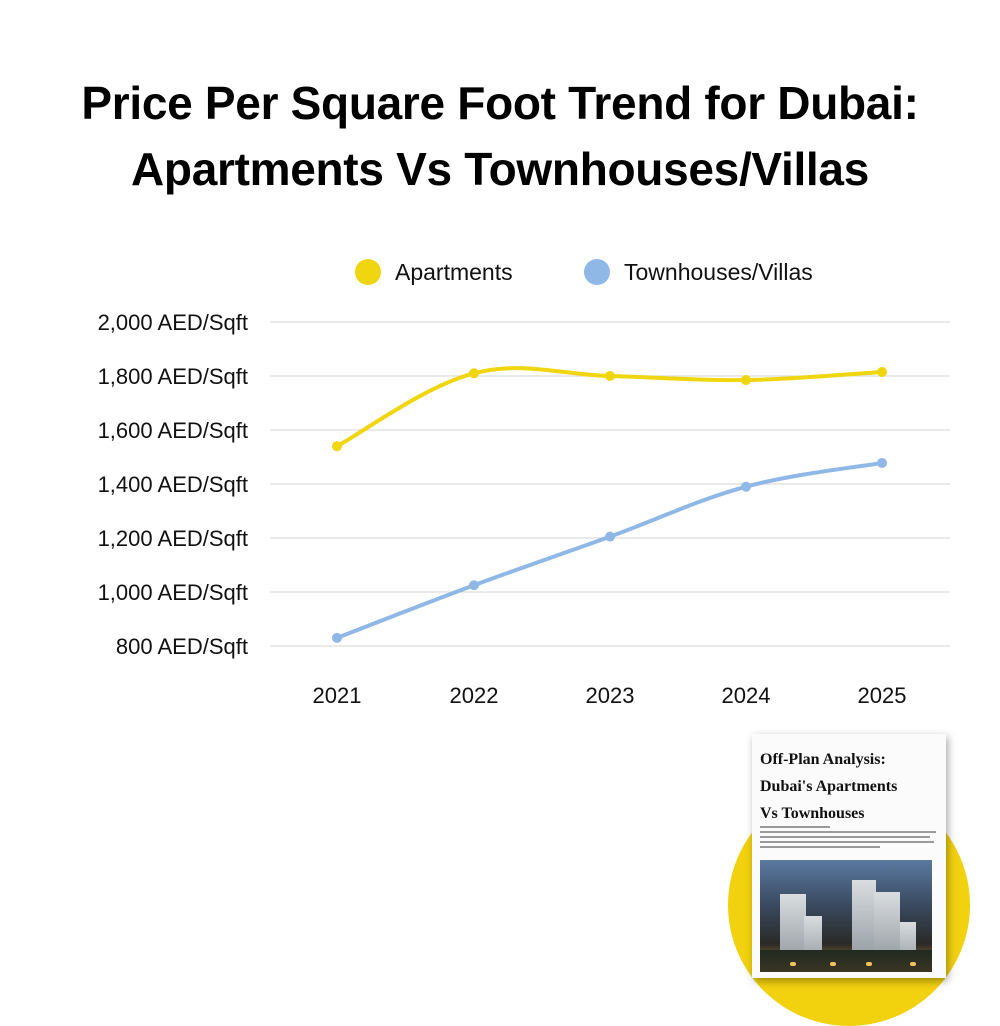 This screenshot has height=1026, width=1000. What do you see at coordinates (882, 695) in the screenshot?
I see `x-tick-label: 2025` at bounding box center [882, 695].